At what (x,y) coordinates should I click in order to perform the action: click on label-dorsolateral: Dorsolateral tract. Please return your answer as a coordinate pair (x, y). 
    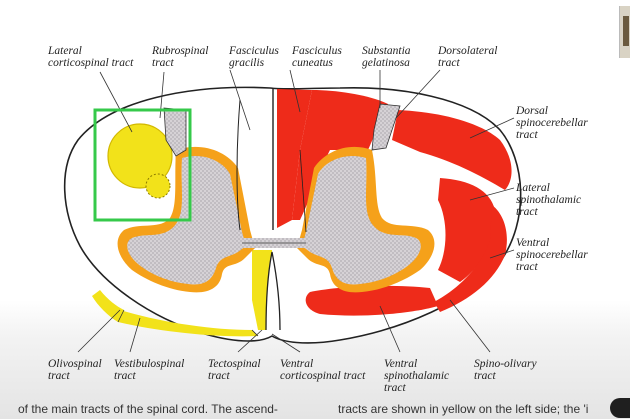
    Looking at the image, I should click on (467, 57).